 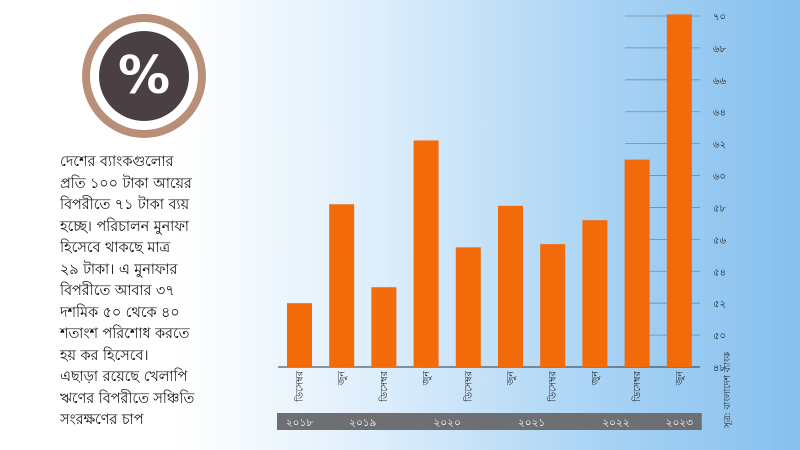 I want to click on percent-icon: %, so click(x=144, y=76).